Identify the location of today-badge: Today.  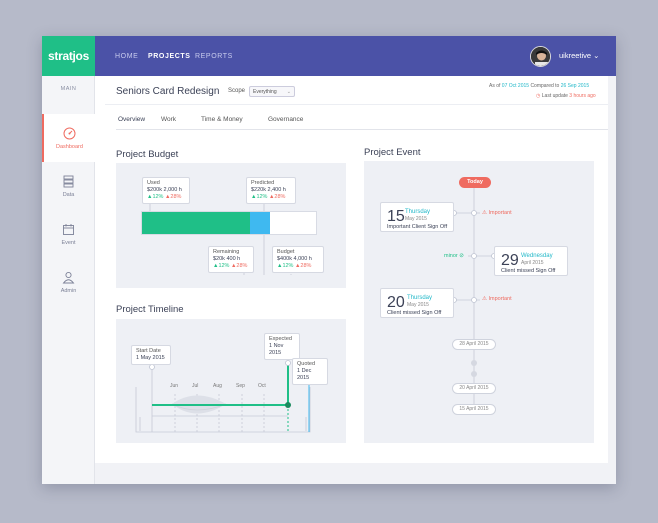
(475, 182).